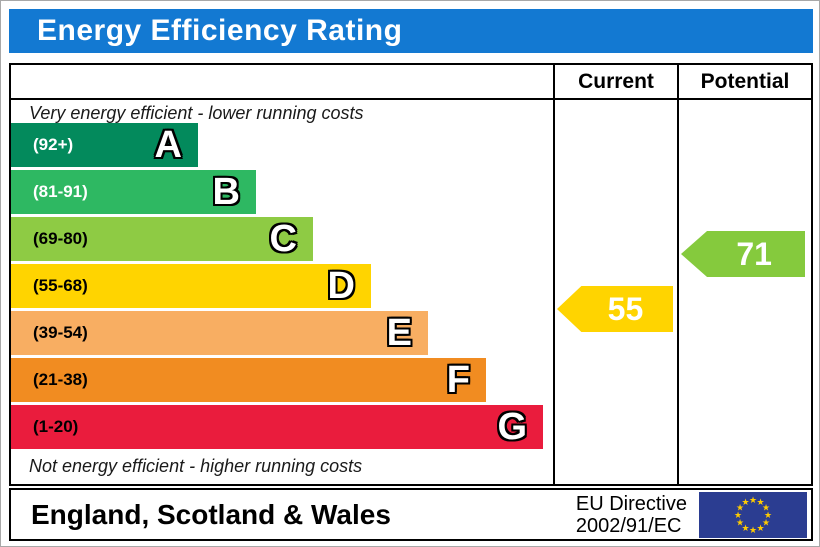  Describe the element at coordinates (628, 525) in the screenshot. I see `eu-directive-line2: 2002/91/EC` at that location.